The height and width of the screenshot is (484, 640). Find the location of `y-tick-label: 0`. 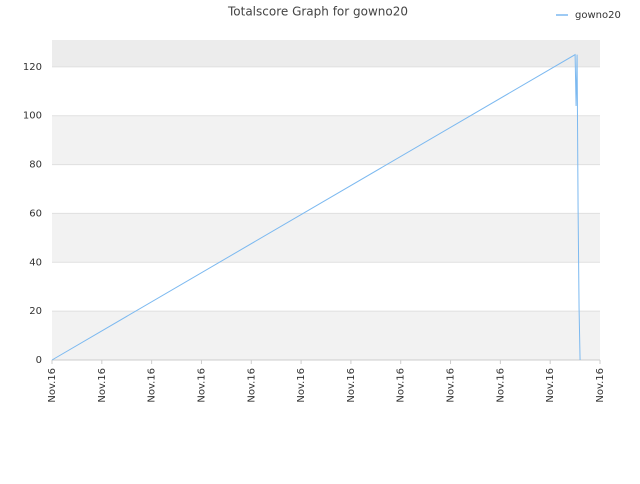

y-tick-label: 0 is located at coordinates (39, 360).